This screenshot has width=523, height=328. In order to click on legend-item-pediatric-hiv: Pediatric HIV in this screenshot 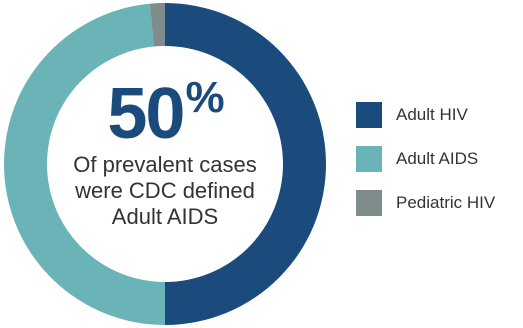, I will do `click(425, 203)`.